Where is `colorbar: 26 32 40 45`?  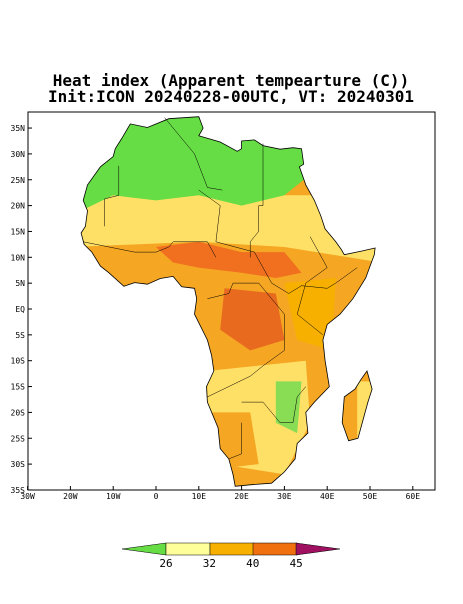
colorbar: 26 32 40 45 is located at coordinates (231, 556).